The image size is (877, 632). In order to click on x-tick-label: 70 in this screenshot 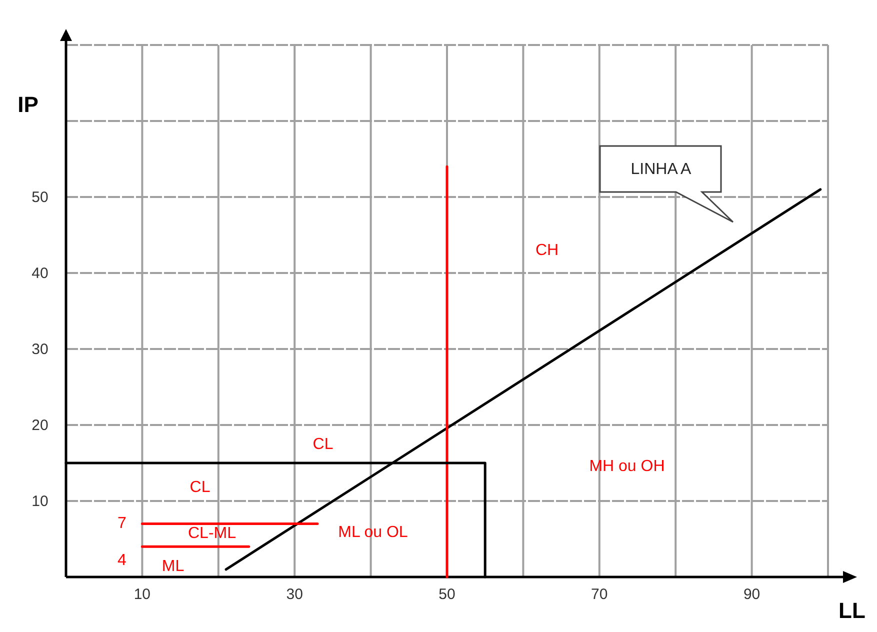, I will do `click(599, 594)`.